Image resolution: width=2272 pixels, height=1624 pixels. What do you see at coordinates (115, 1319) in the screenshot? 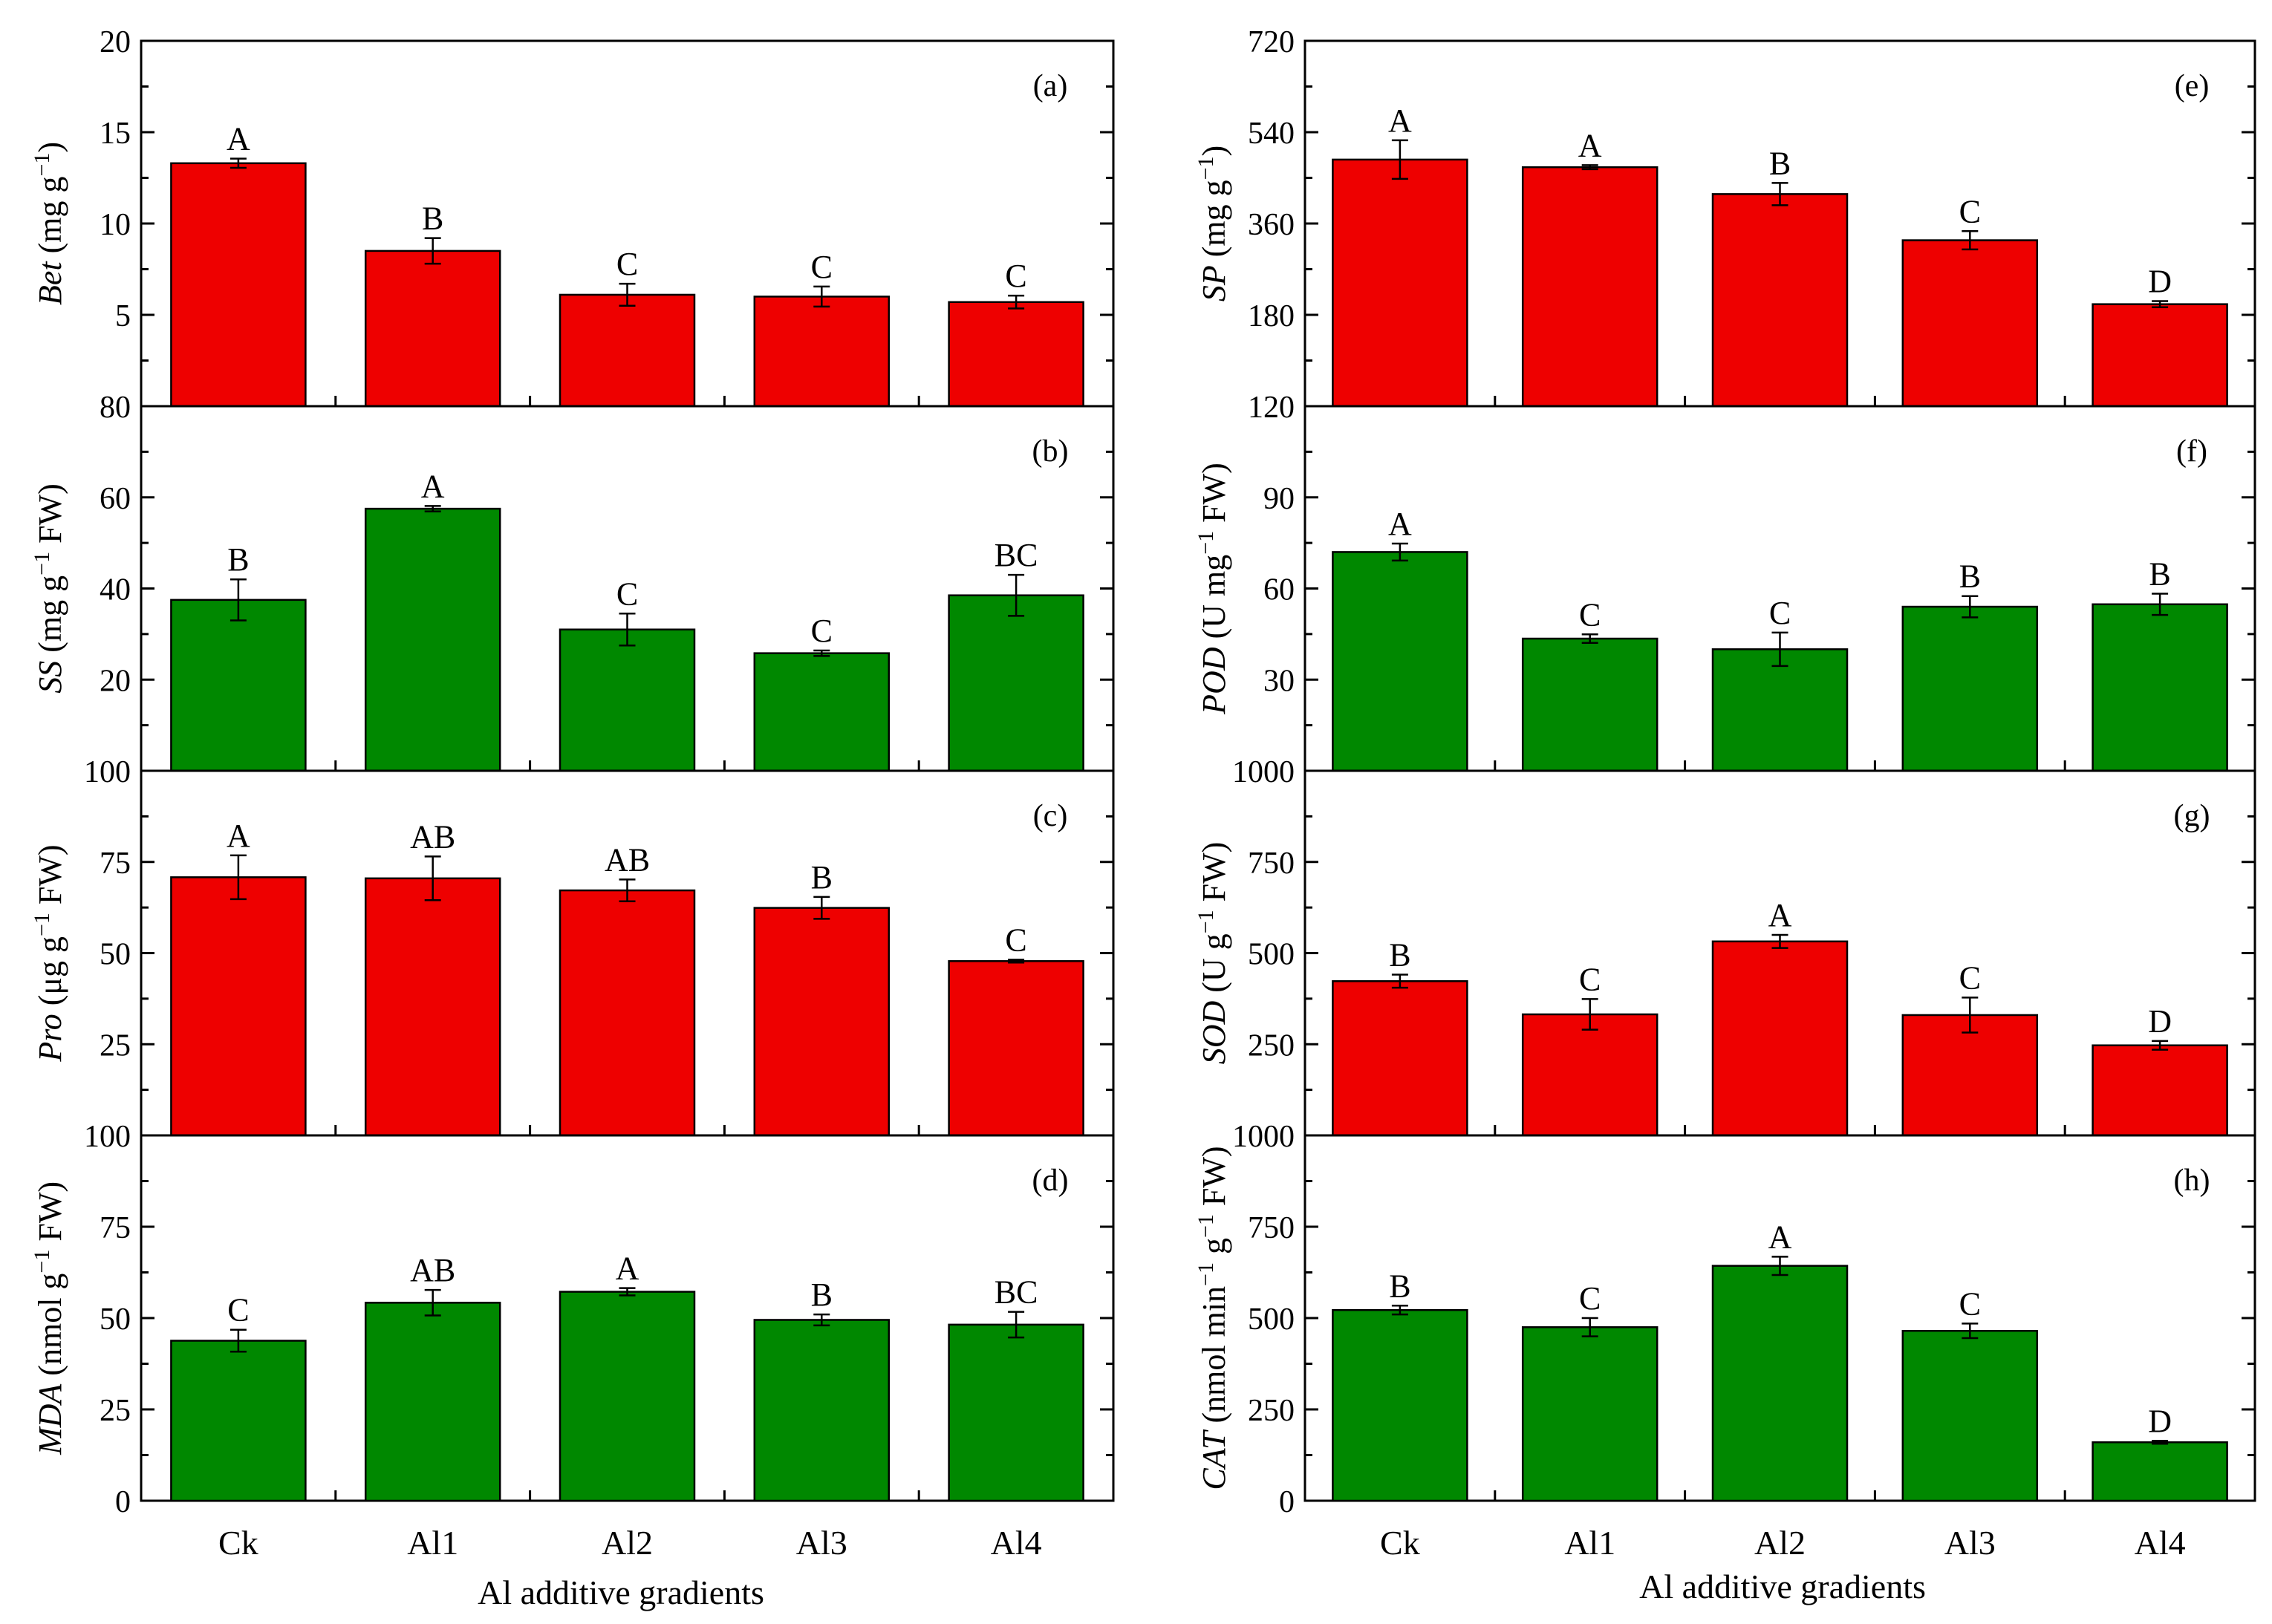
I see `y-tick-label: 50` at bounding box center [115, 1319].